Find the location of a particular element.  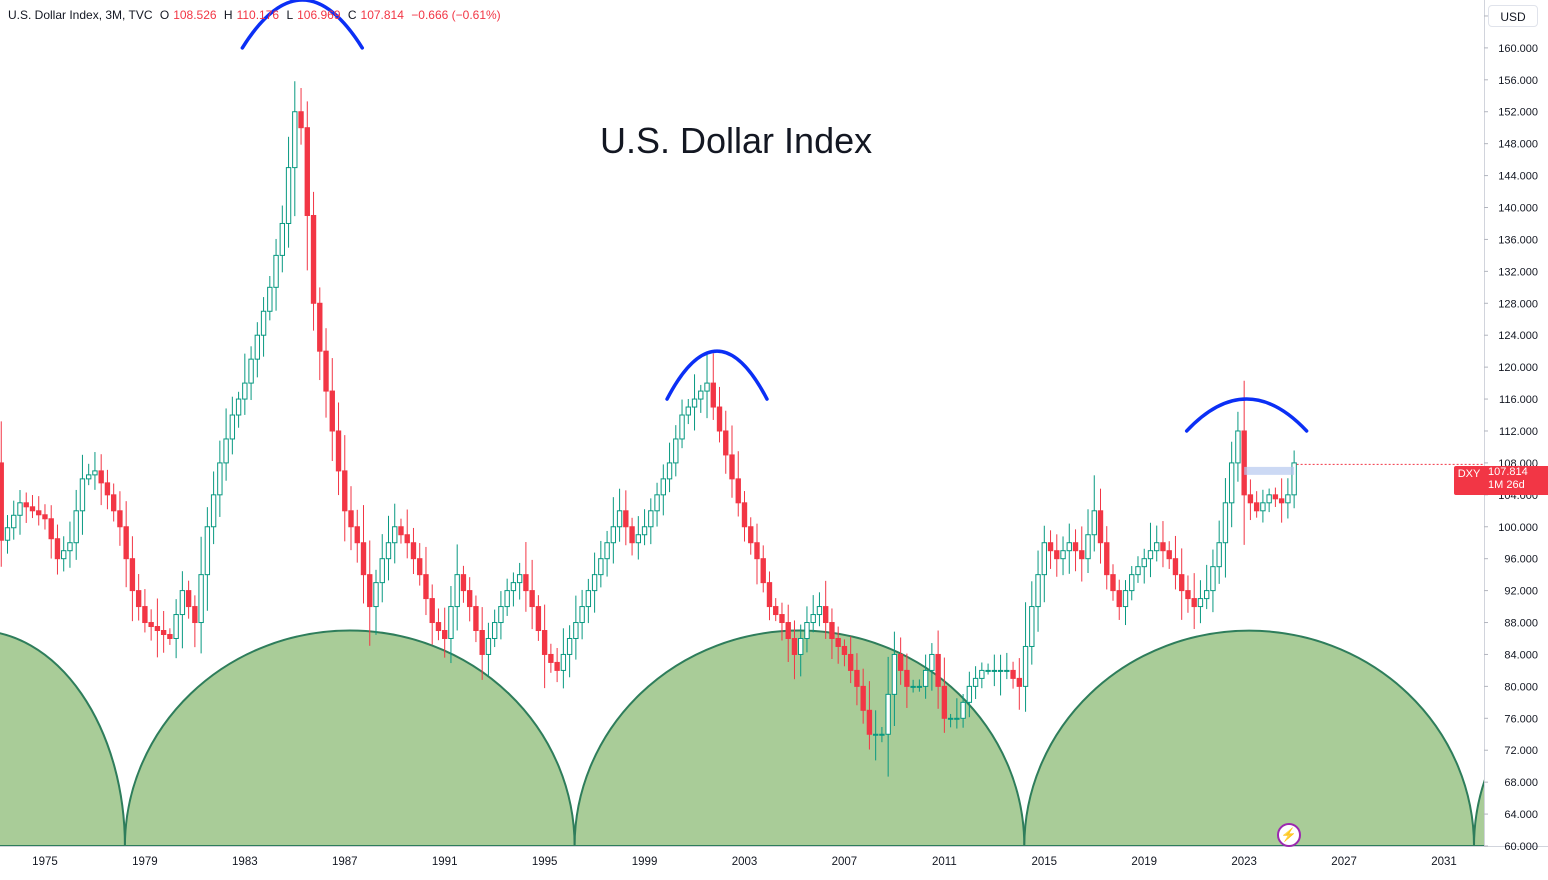

y-tick-label: 128.000 is located at coordinates (1518, 304).